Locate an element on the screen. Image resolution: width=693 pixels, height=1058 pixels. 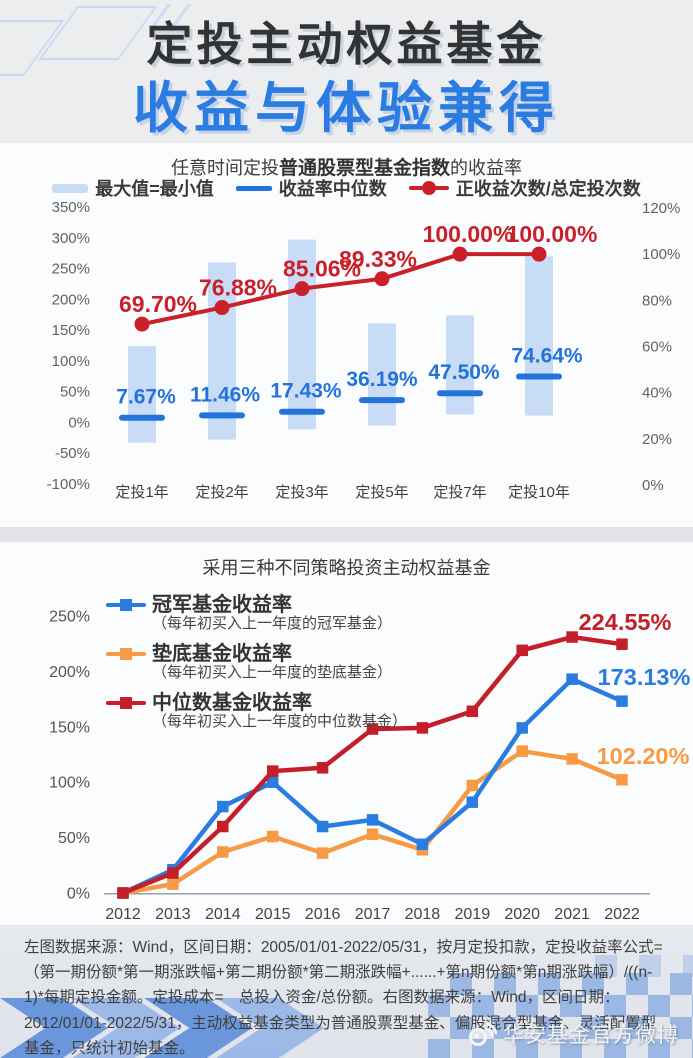
svg-text: 47.50% is located at coordinates (464, 372).